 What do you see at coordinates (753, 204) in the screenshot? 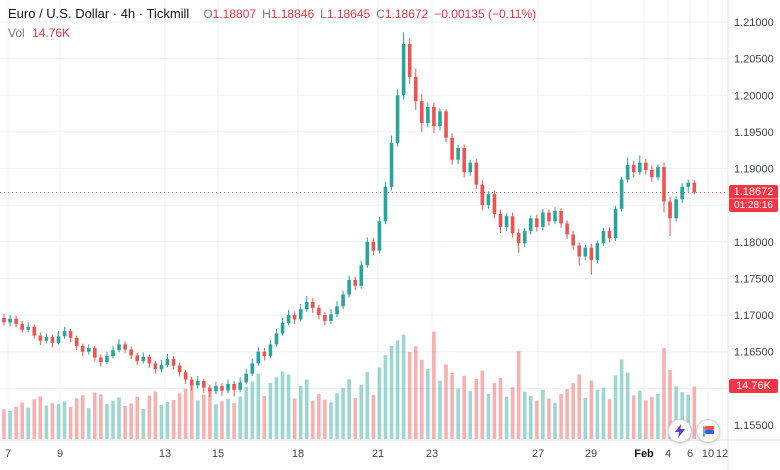
I see `bar-countdown: 01:28:16` at bounding box center [753, 204].